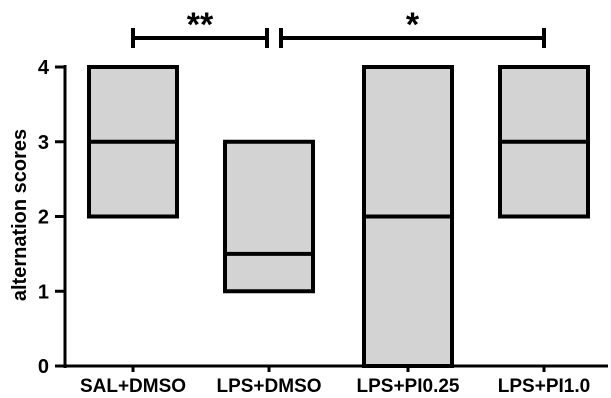 This screenshot has height=398, width=611. Describe the element at coordinates (200, 25) in the screenshot. I see `significance-label: **` at that location.